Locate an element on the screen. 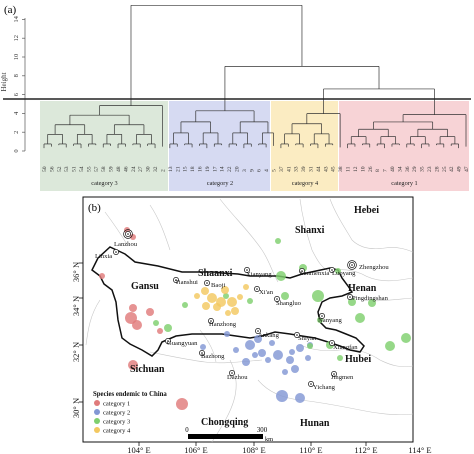  leaf-label: 20 is located at coordinates (237, 169).